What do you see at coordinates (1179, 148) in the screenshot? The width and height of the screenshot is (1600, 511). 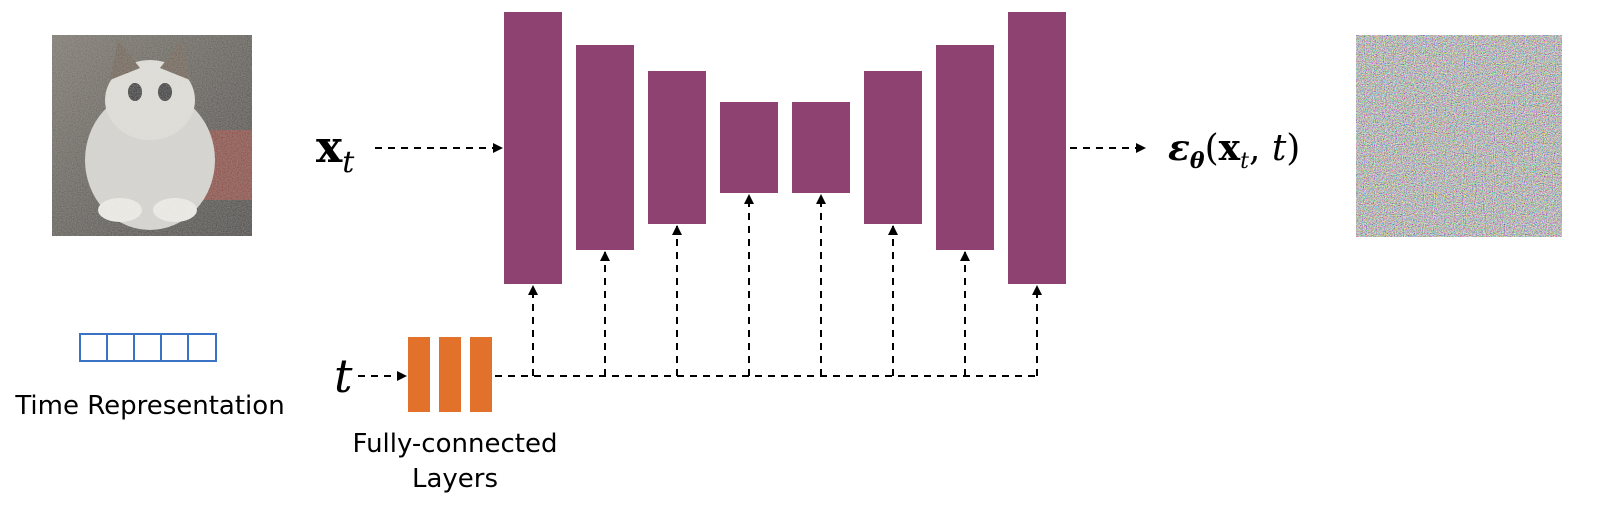 I see `symbol: ε` at bounding box center [1179, 148].